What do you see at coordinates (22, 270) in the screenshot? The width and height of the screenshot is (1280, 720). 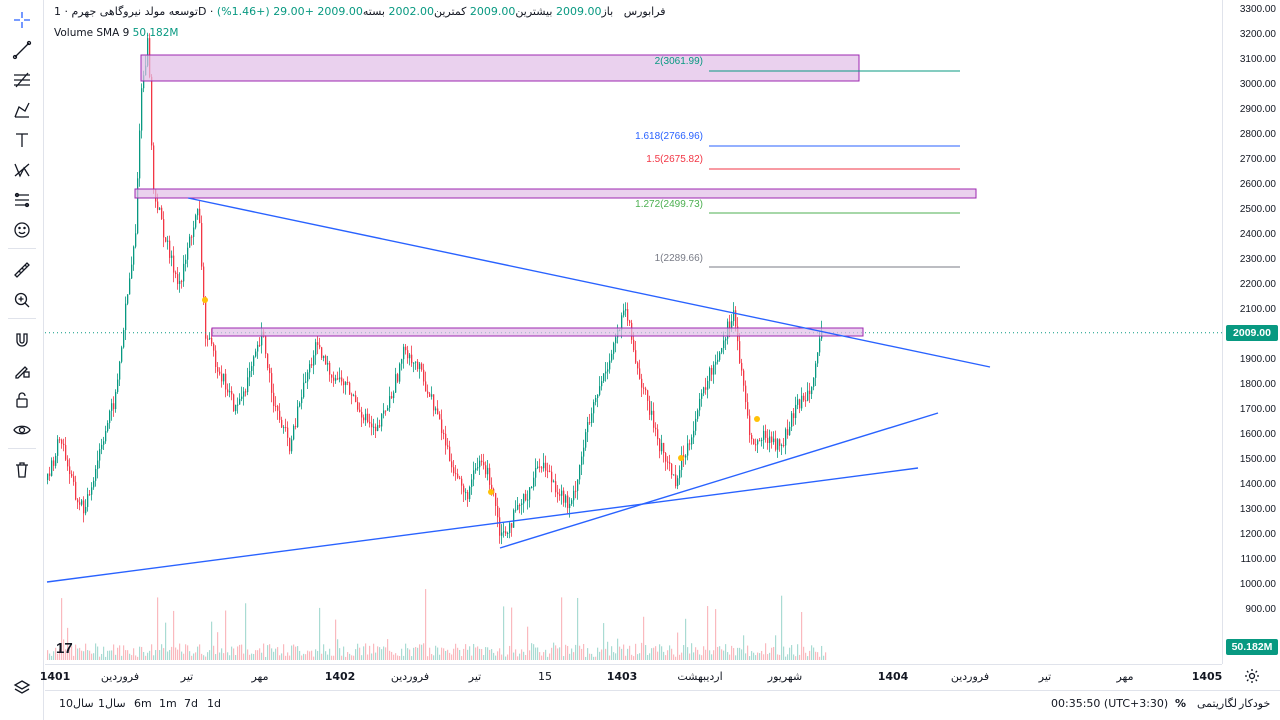 I see `ruler-icon` at bounding box center [22, 270].